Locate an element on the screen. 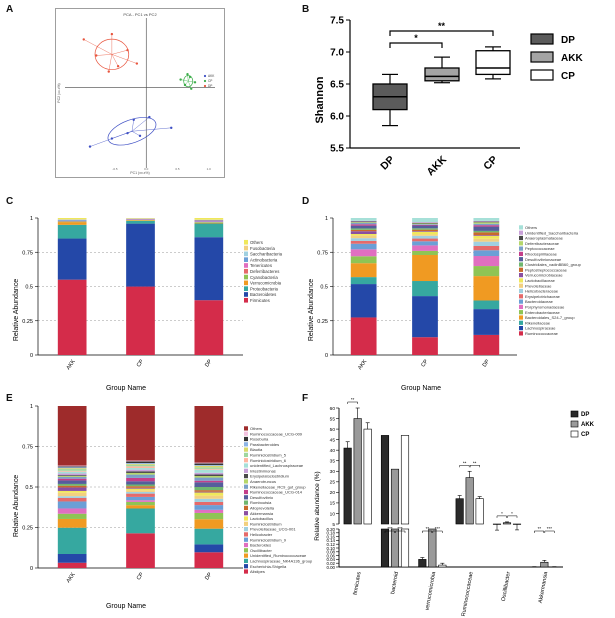  stack-legend-label: Tenericutes is located at coordinates (261, 265).